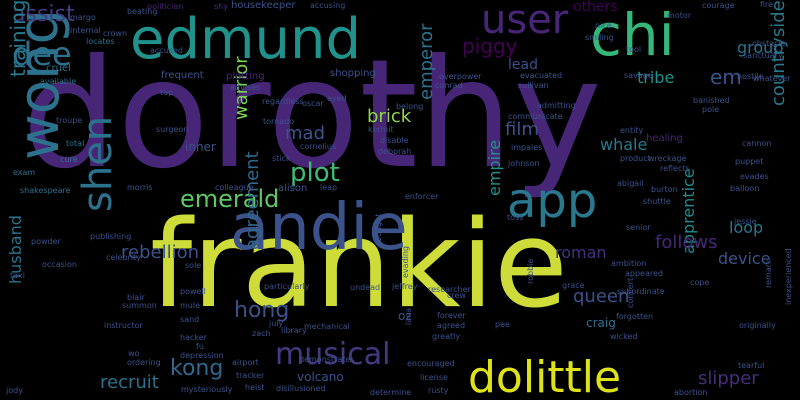  I want to click on word-conrad: conrad, so click(449, 85).